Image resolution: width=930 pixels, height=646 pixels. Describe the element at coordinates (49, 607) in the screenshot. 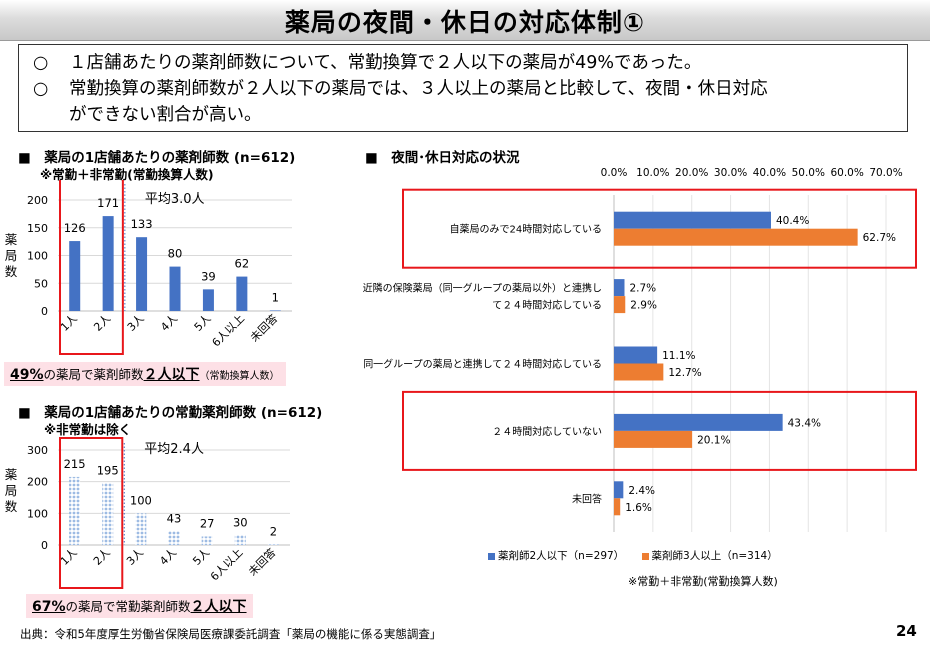

I see `note-pct: 67%` at that location.